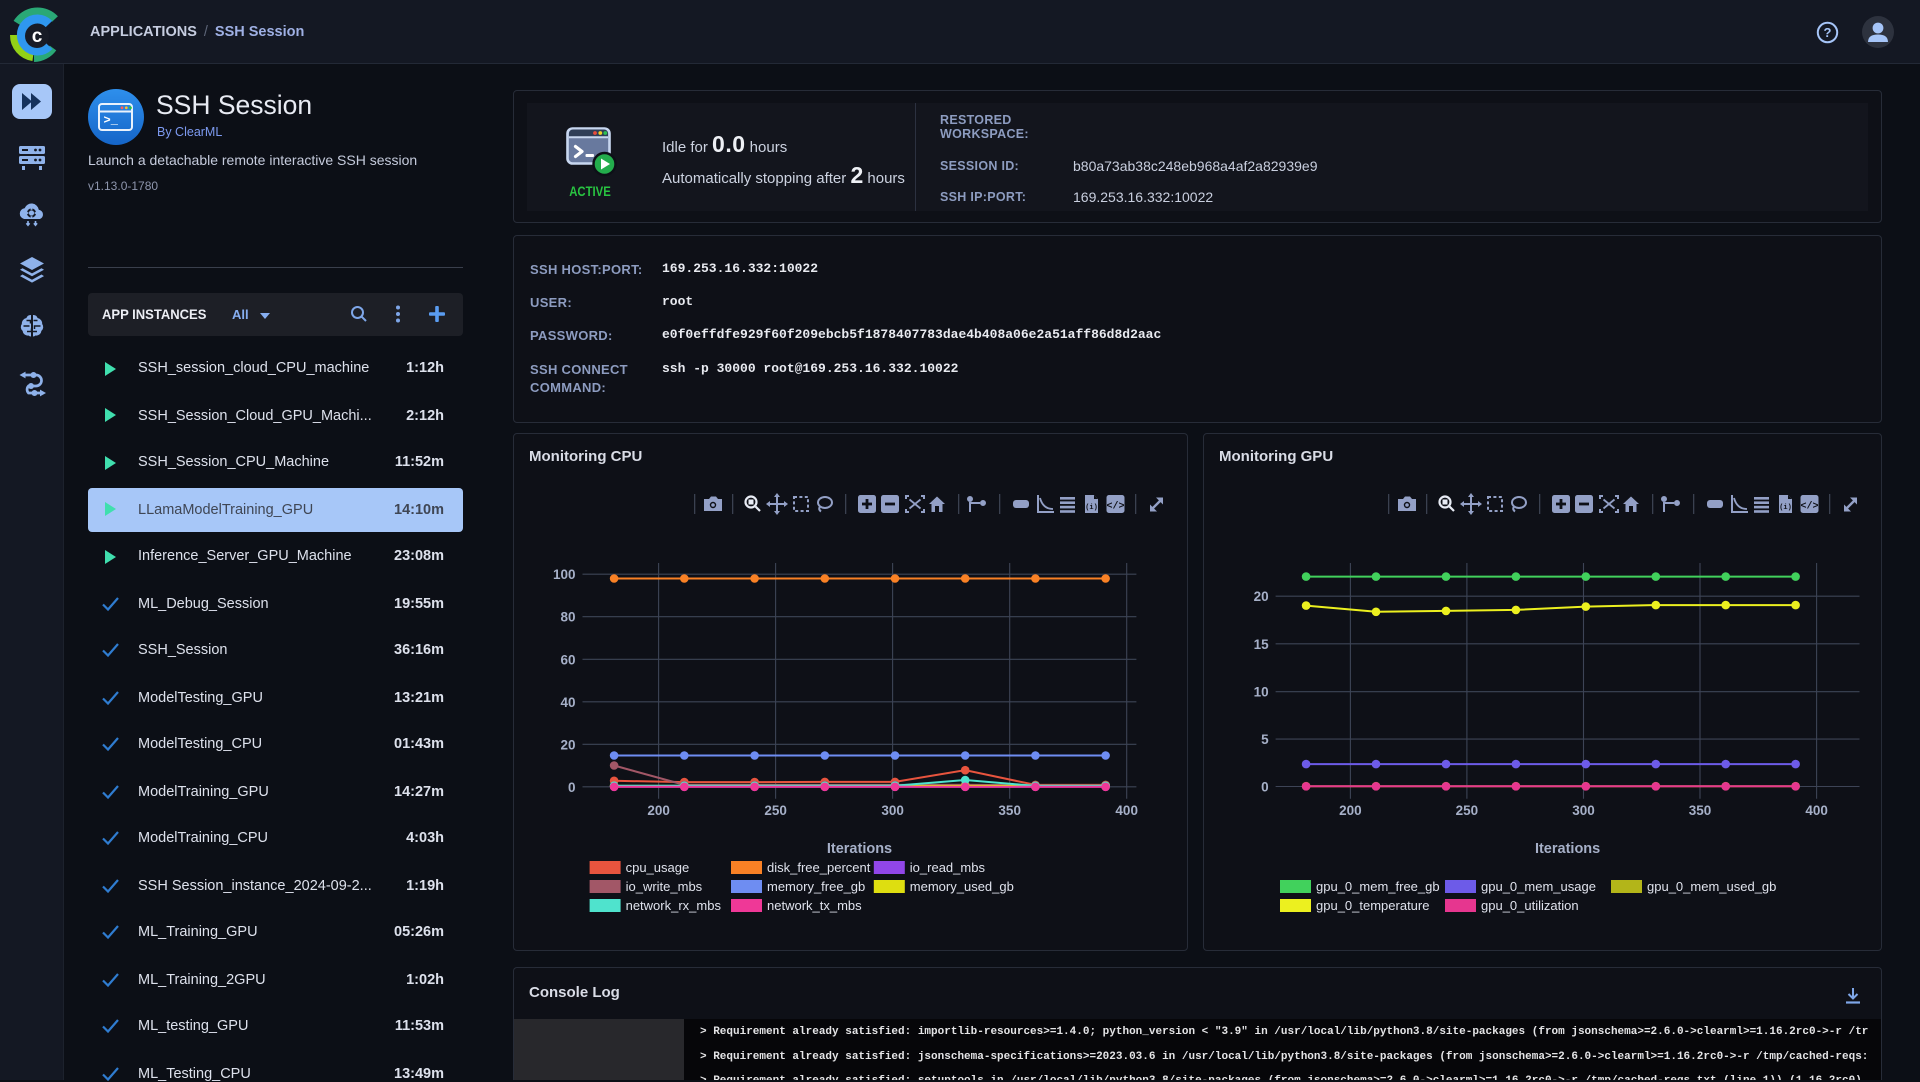  Describe the element at coordinates (819, 867) in the screenshot. I see `svg-text: disk_free_percent` at that location.